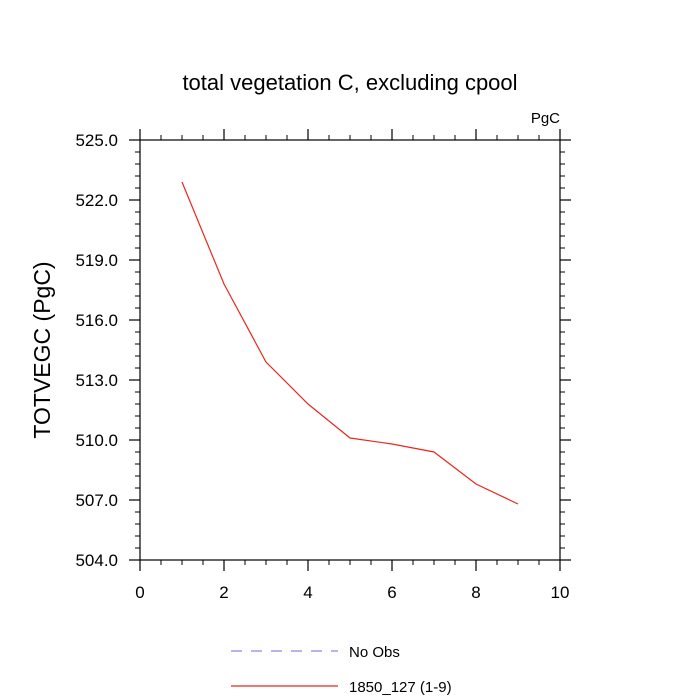  What do you see at coordinates (96, 380) in the screenshot?
I see `y-tick-label: 513.0` at bounding box center [96, 380].